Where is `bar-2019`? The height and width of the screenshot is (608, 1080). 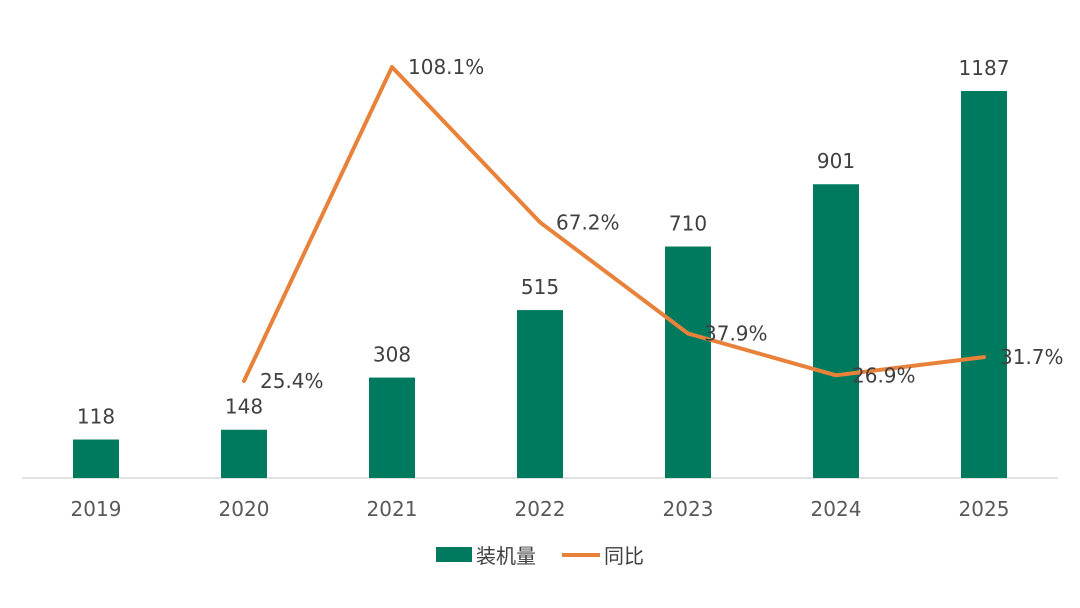 bar-2019 is located at coordinates (96, 458).